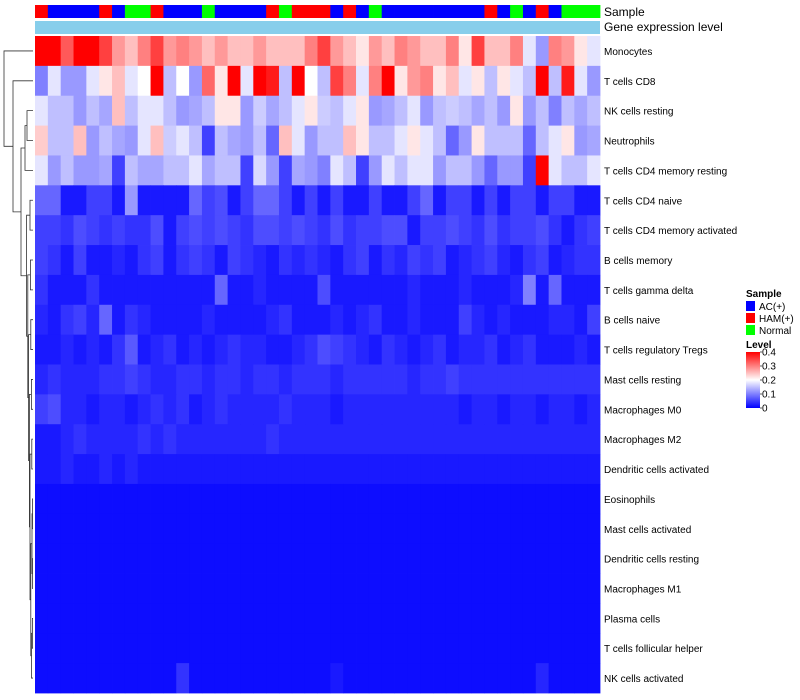 The image size is (800, 700). What do you see at coordinates (32, 394) in the screenshot?
I see `dendrogram-branch` at bounding box center [32, 394].